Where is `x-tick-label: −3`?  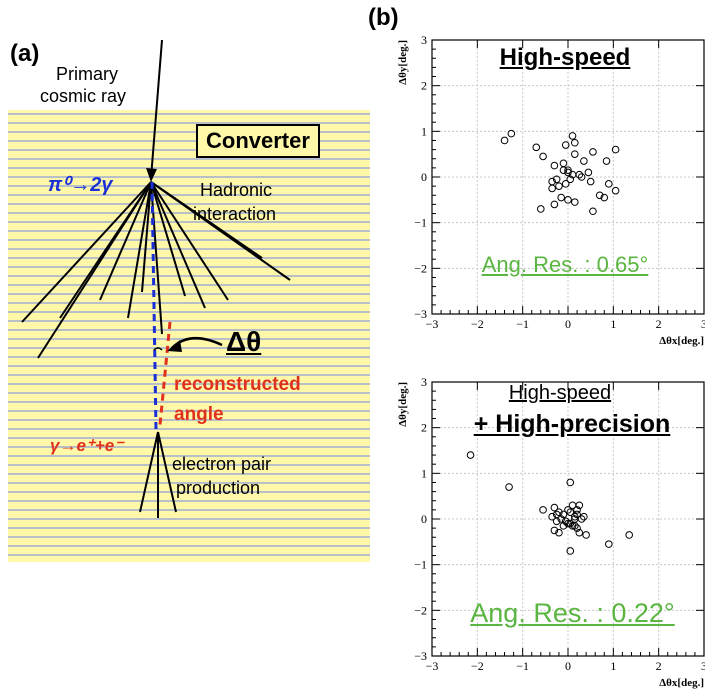 x-tick-label: −3 is located at coordinates (432, 666).